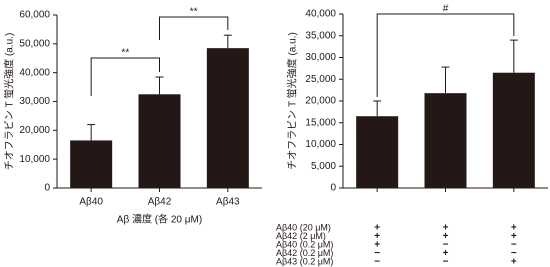 This screenshot has height=267, width=550. Describe the element at coordinates (301, 236) in the screenshot. I see `condition-label: Aβ42 (2 μM)` at that location.